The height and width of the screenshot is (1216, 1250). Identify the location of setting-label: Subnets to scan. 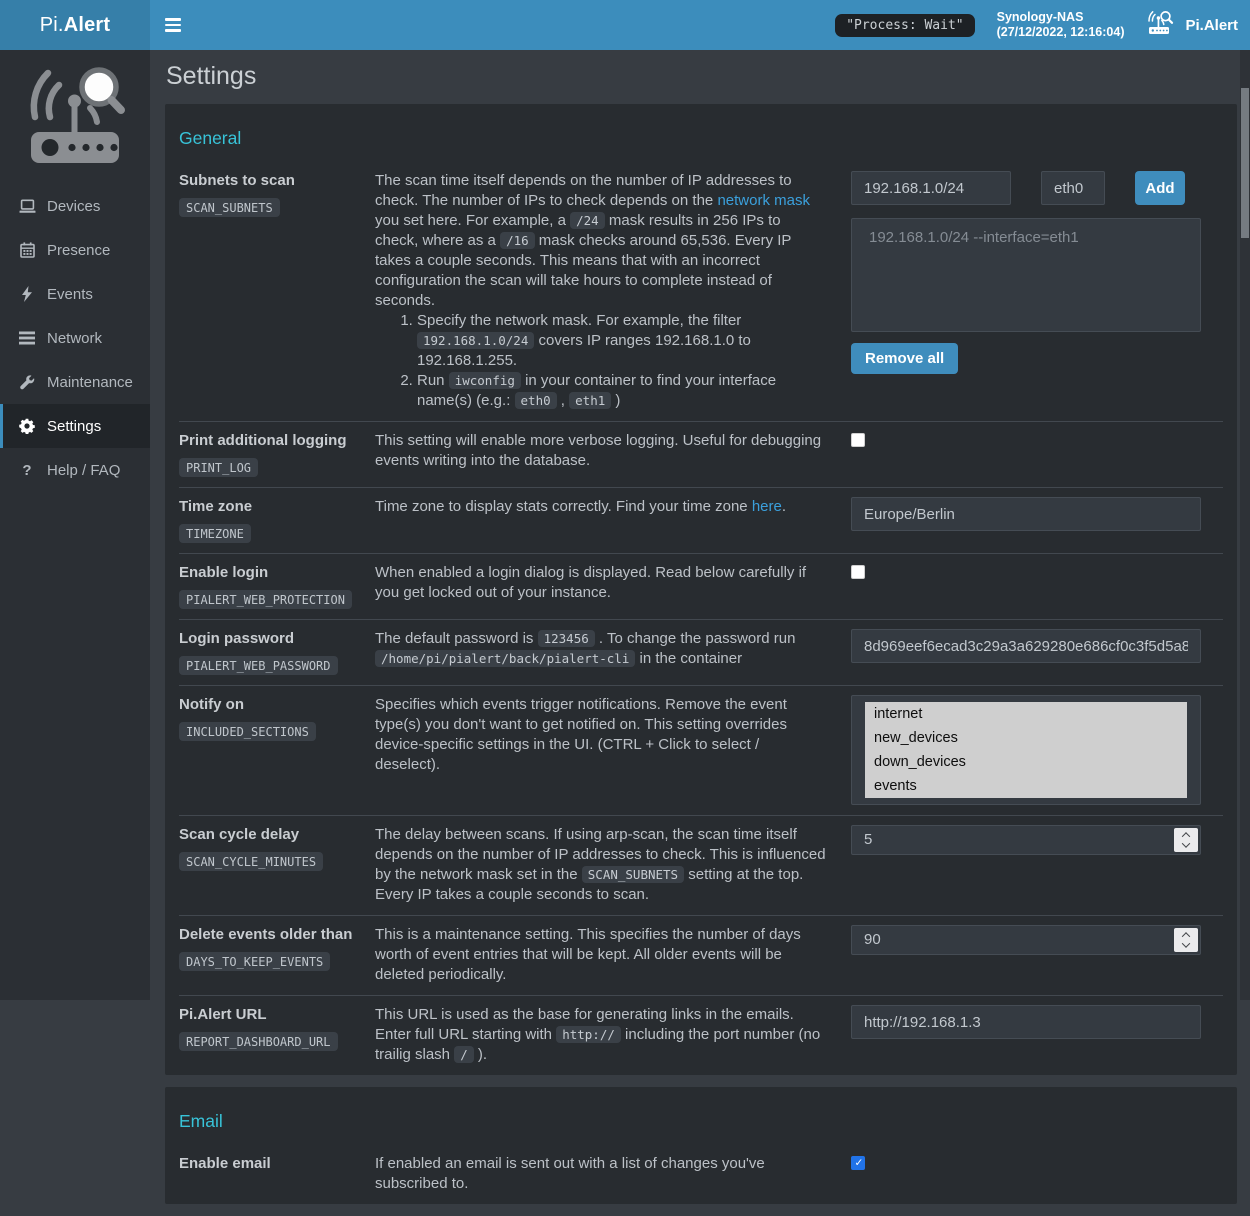
(277, 181).